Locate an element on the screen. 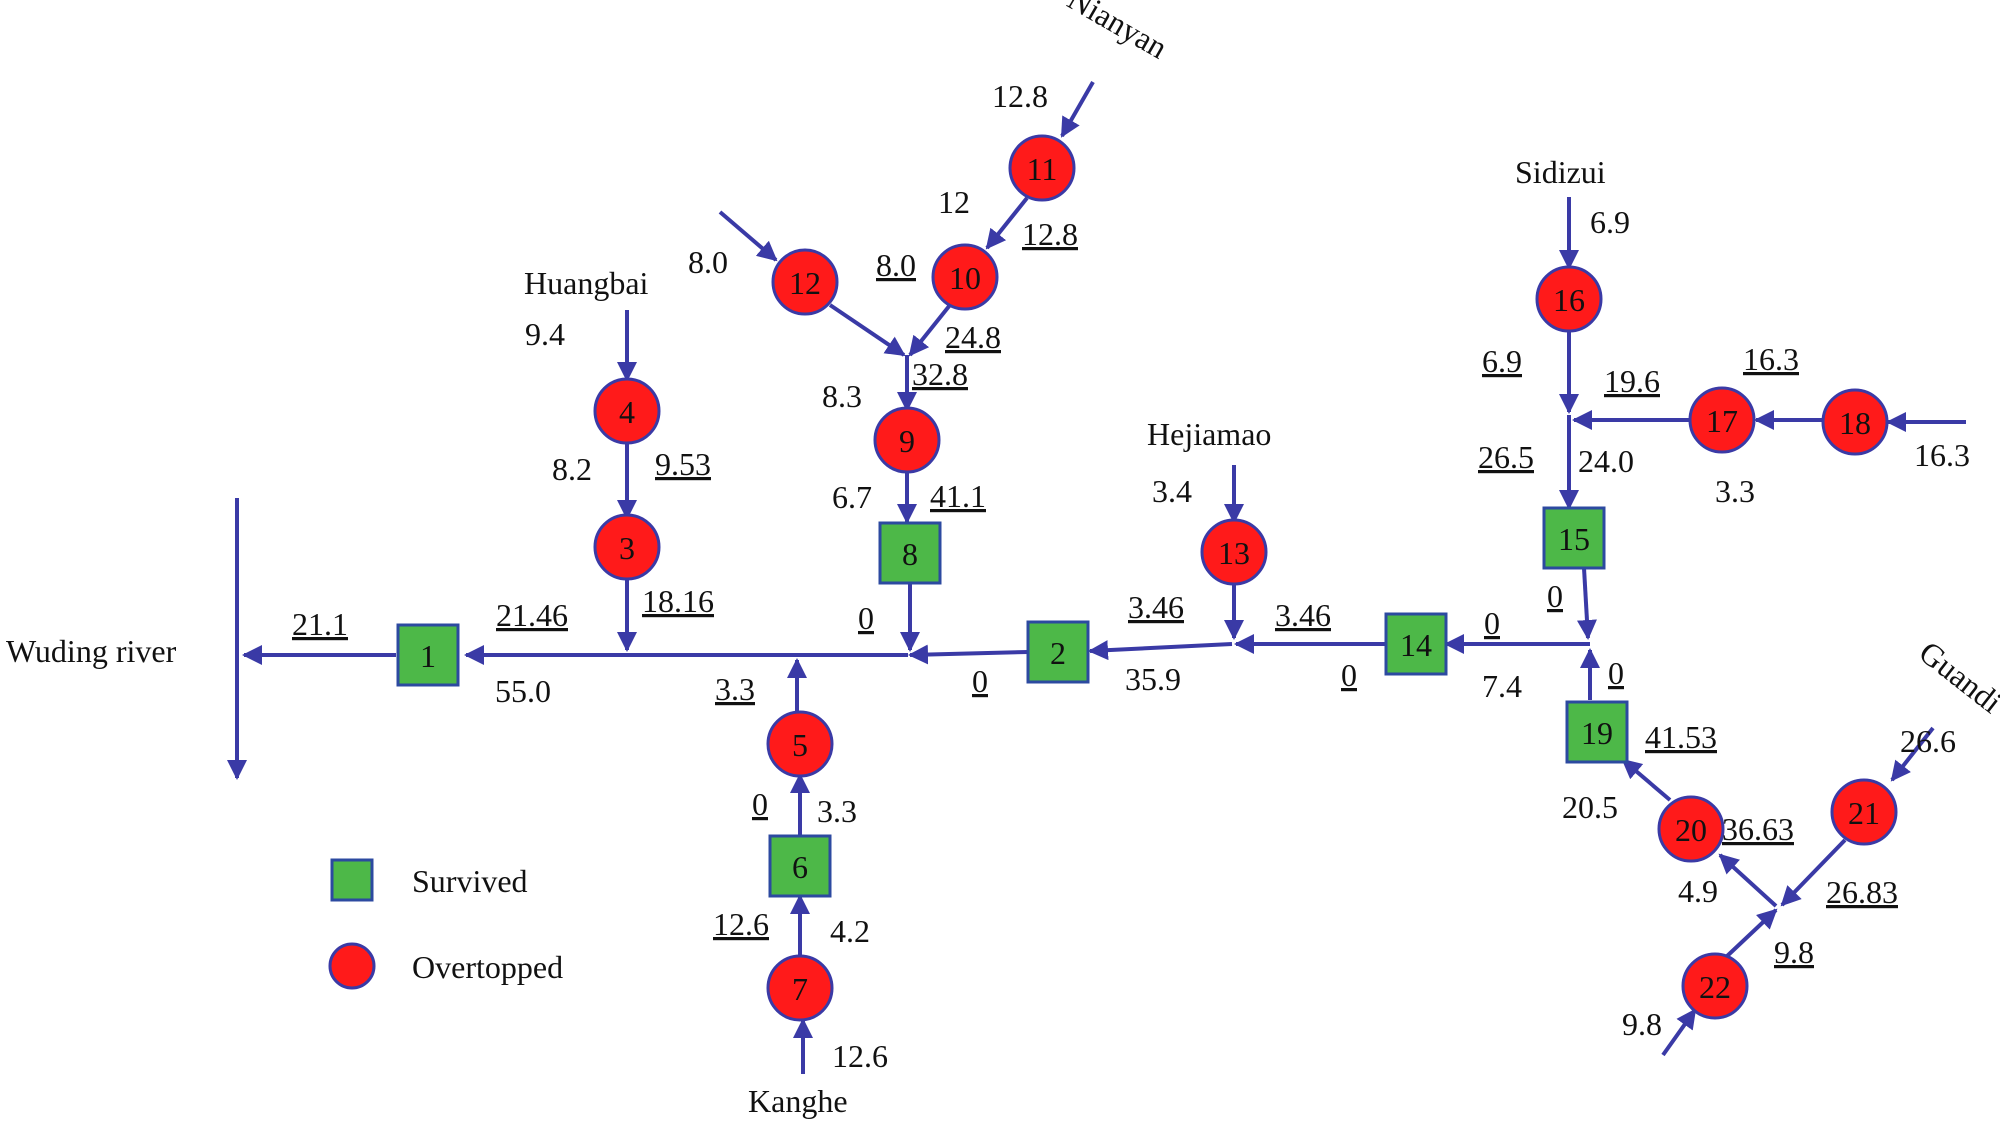 This screenshot has height=1123, width=2000. flow-value: 32.8 is located at coordinates (940, 374).